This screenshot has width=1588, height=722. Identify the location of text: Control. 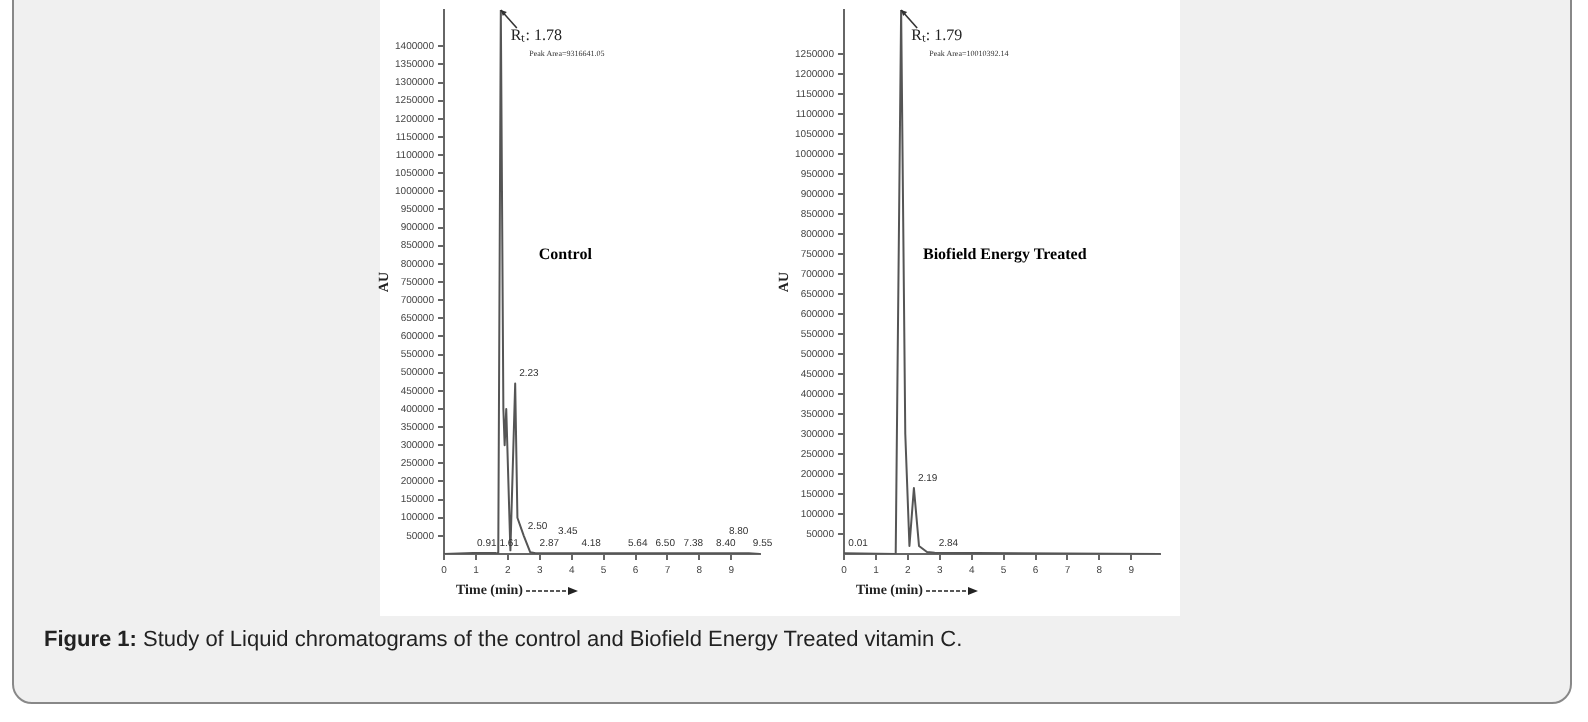
(566, 253).